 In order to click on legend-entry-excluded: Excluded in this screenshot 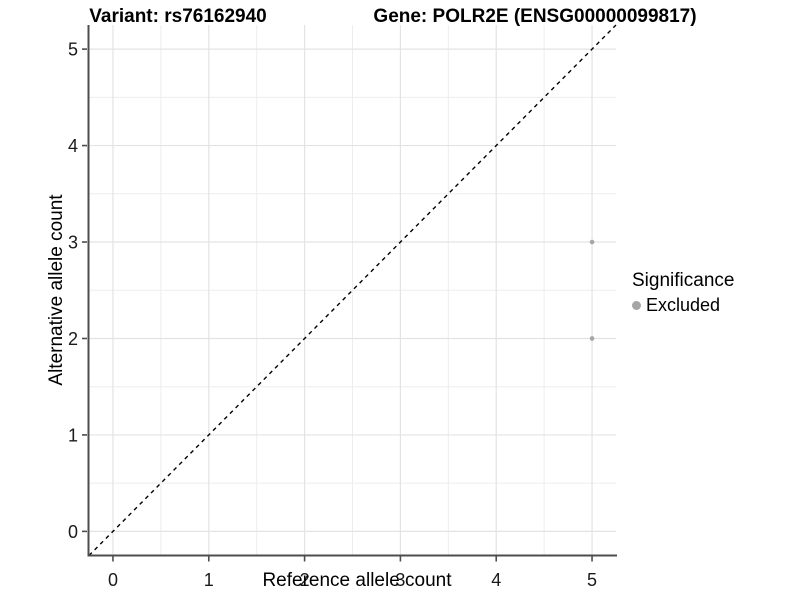, I will do `click(683, 305)`.